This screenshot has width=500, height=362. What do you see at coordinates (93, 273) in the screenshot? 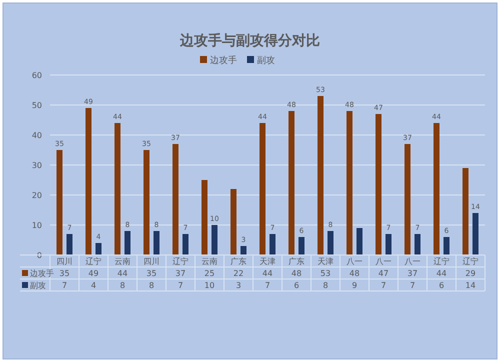
I see `text: 49` at bounding box center [93, 273].